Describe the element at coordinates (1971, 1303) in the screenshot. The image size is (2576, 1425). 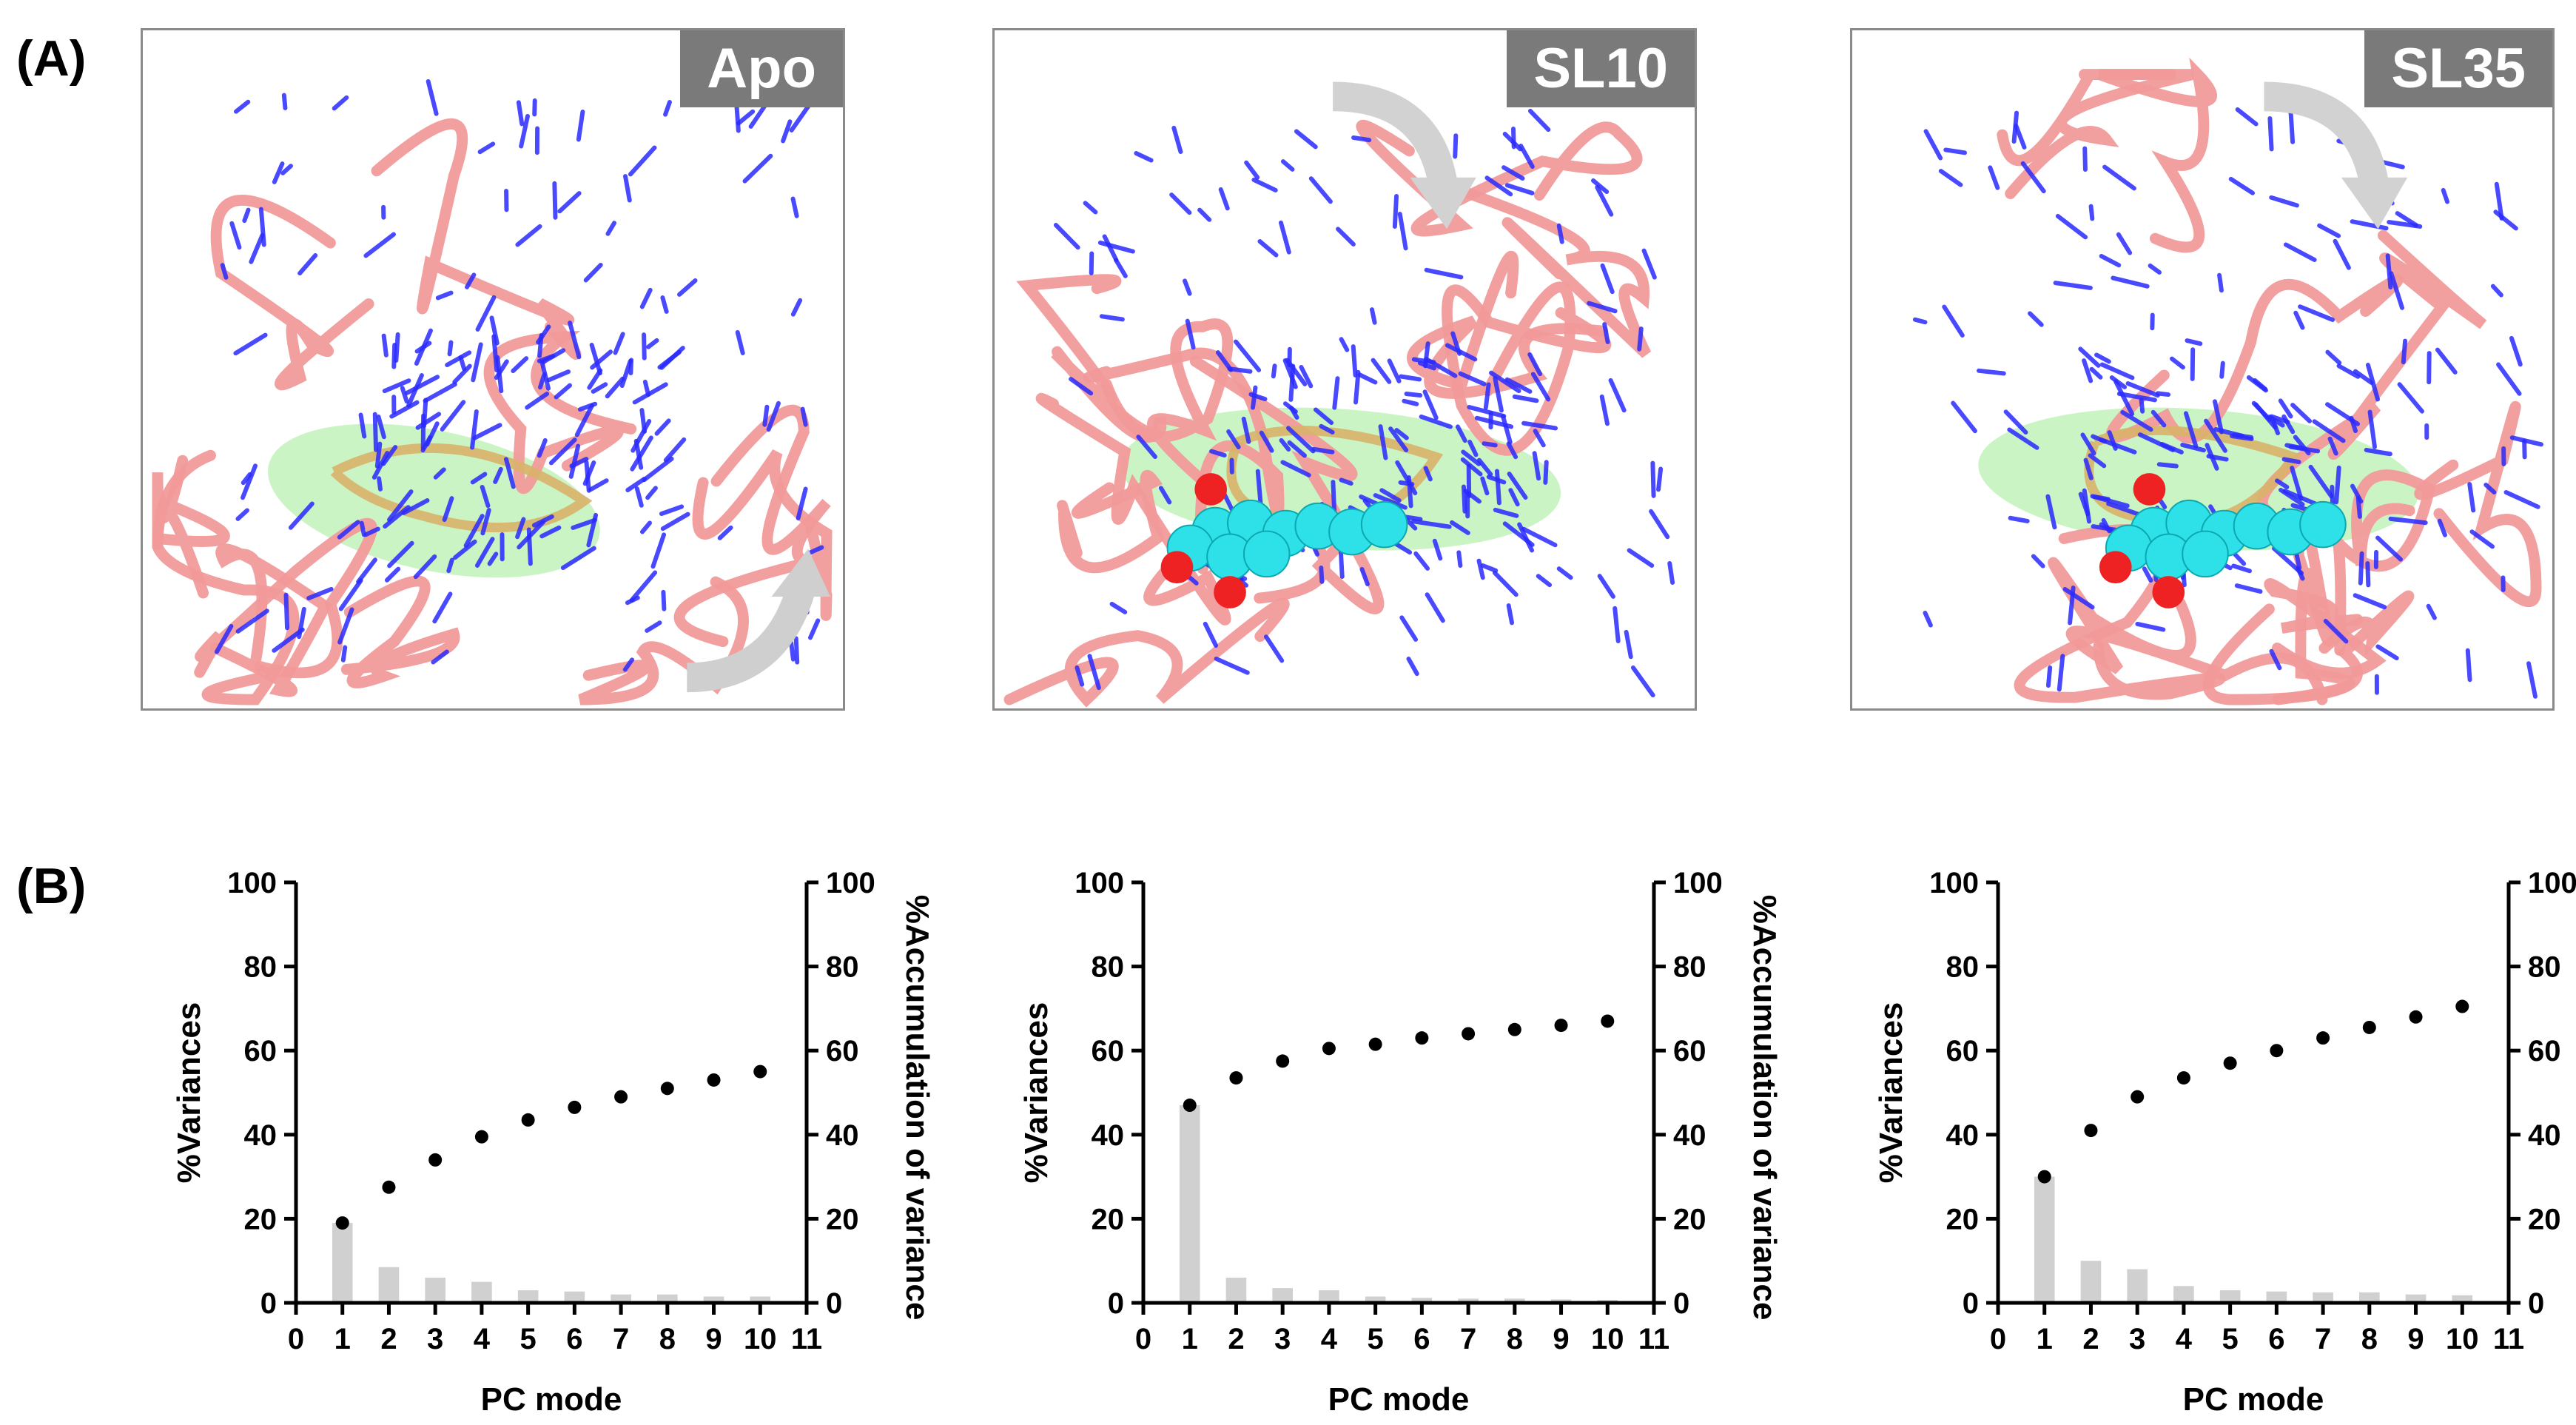
I see `y-tick-label-left: 0` at that location.